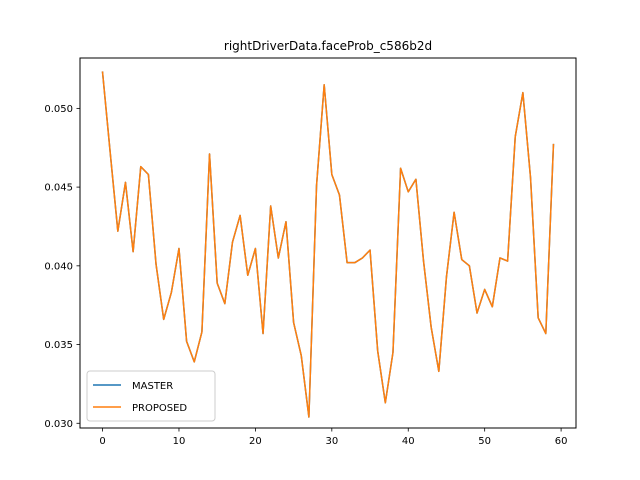 The width and height of the screenshot is (640, 480). I want to click on x-tick-label: 60, so click(561, 441).